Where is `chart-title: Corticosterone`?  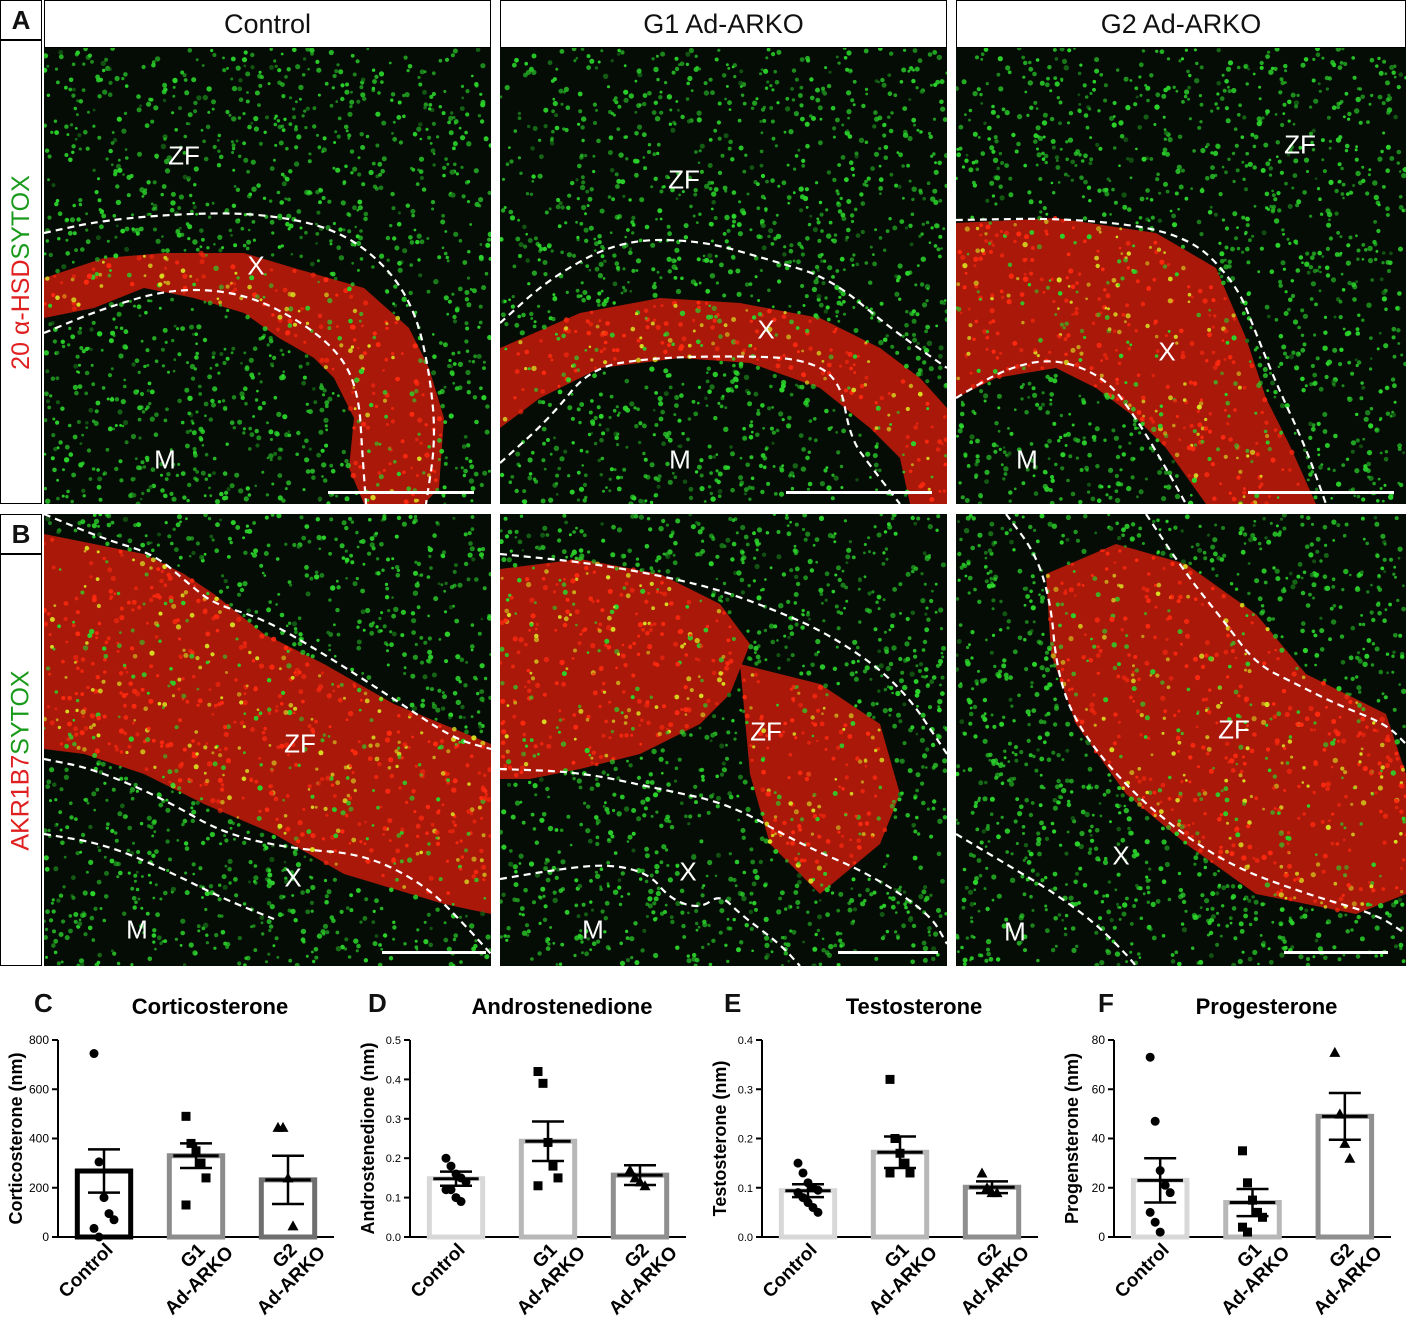
chart-title: Corticosterone is located at coordinates (210, 1006).